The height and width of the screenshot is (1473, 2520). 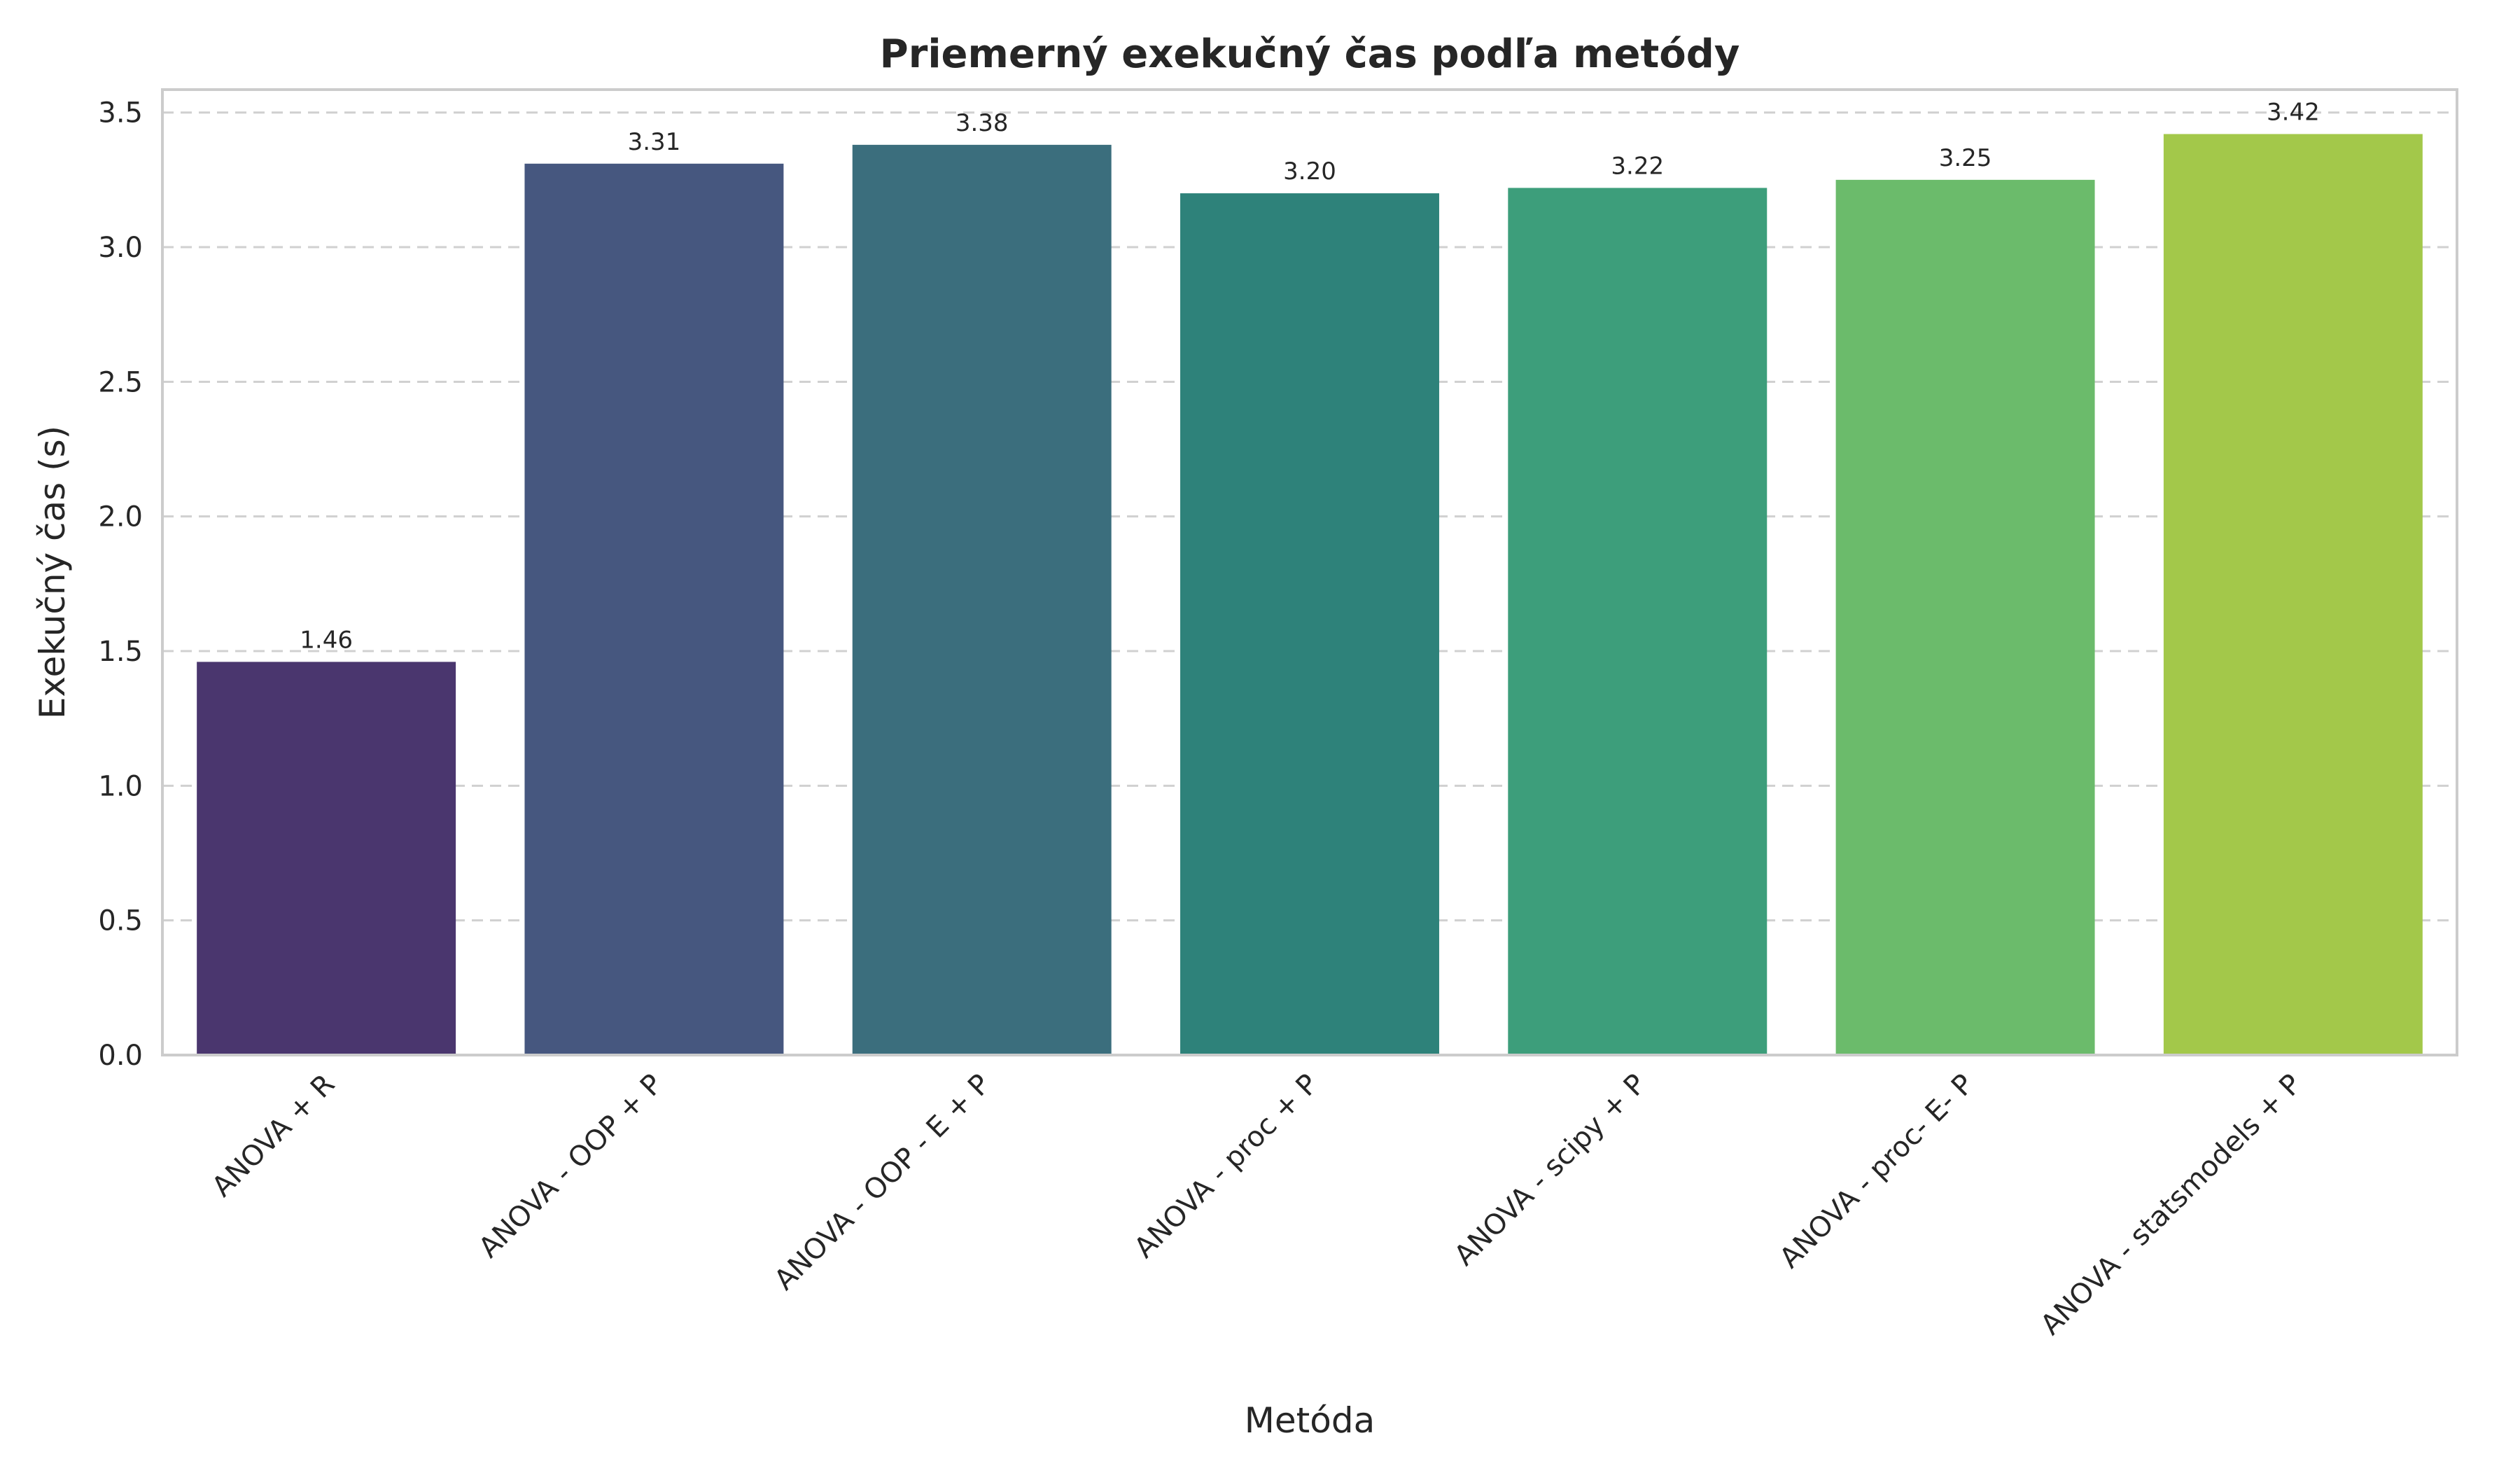 What do you see at coordinates (273, 1135) in the screenshot?
I see `x-tick-label: ANOVA + R` at bounding box center [273, 1135].